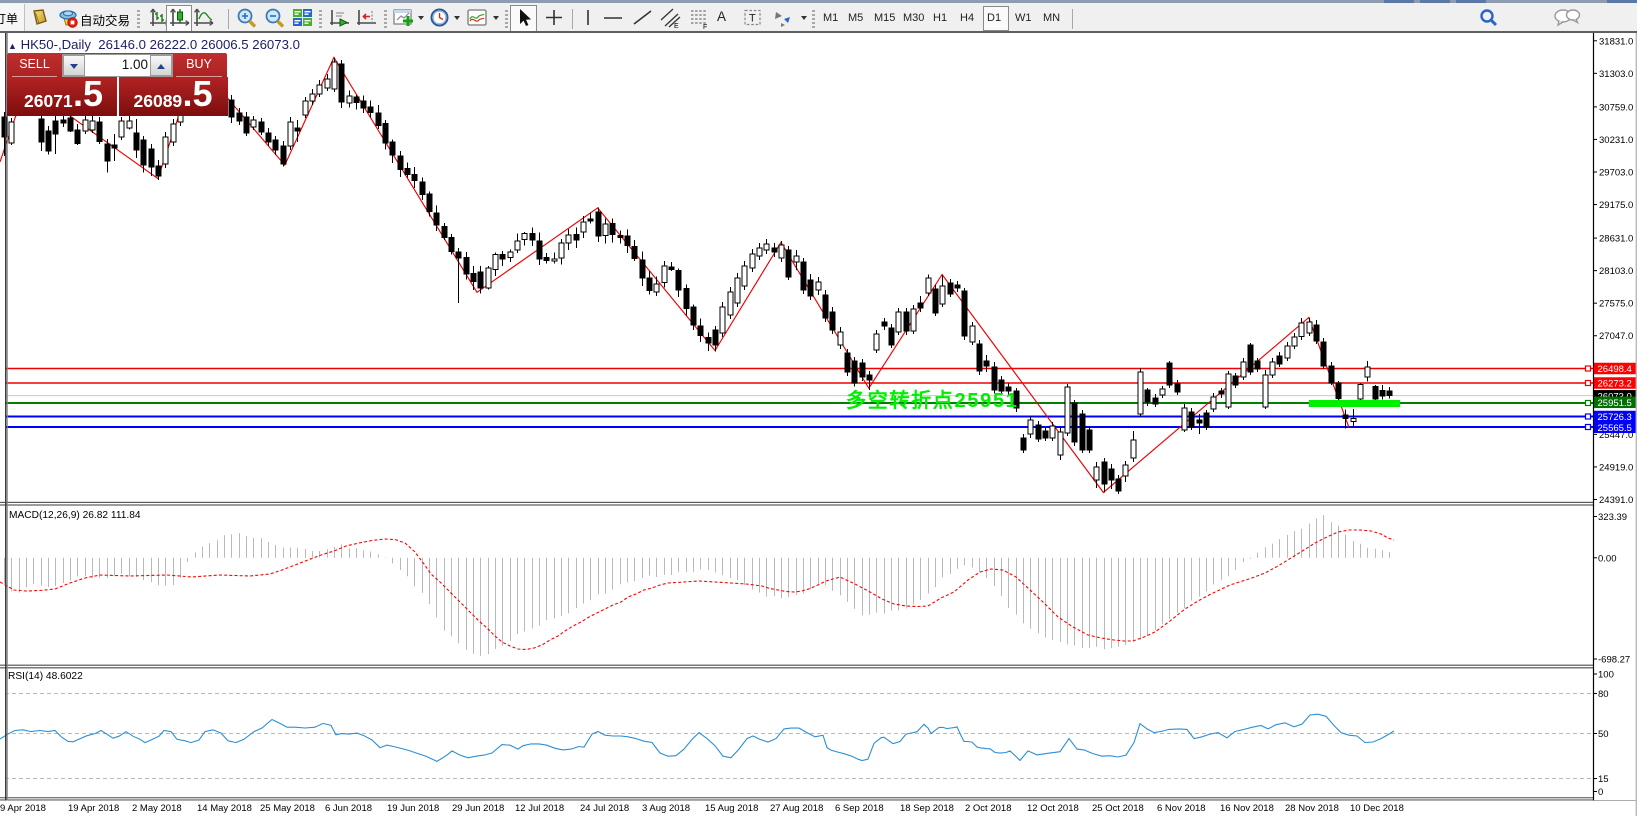 This screenshot has width=1637, height=816. I want to click on svg-text: 16 Nov 2018, so click(1247, 808).